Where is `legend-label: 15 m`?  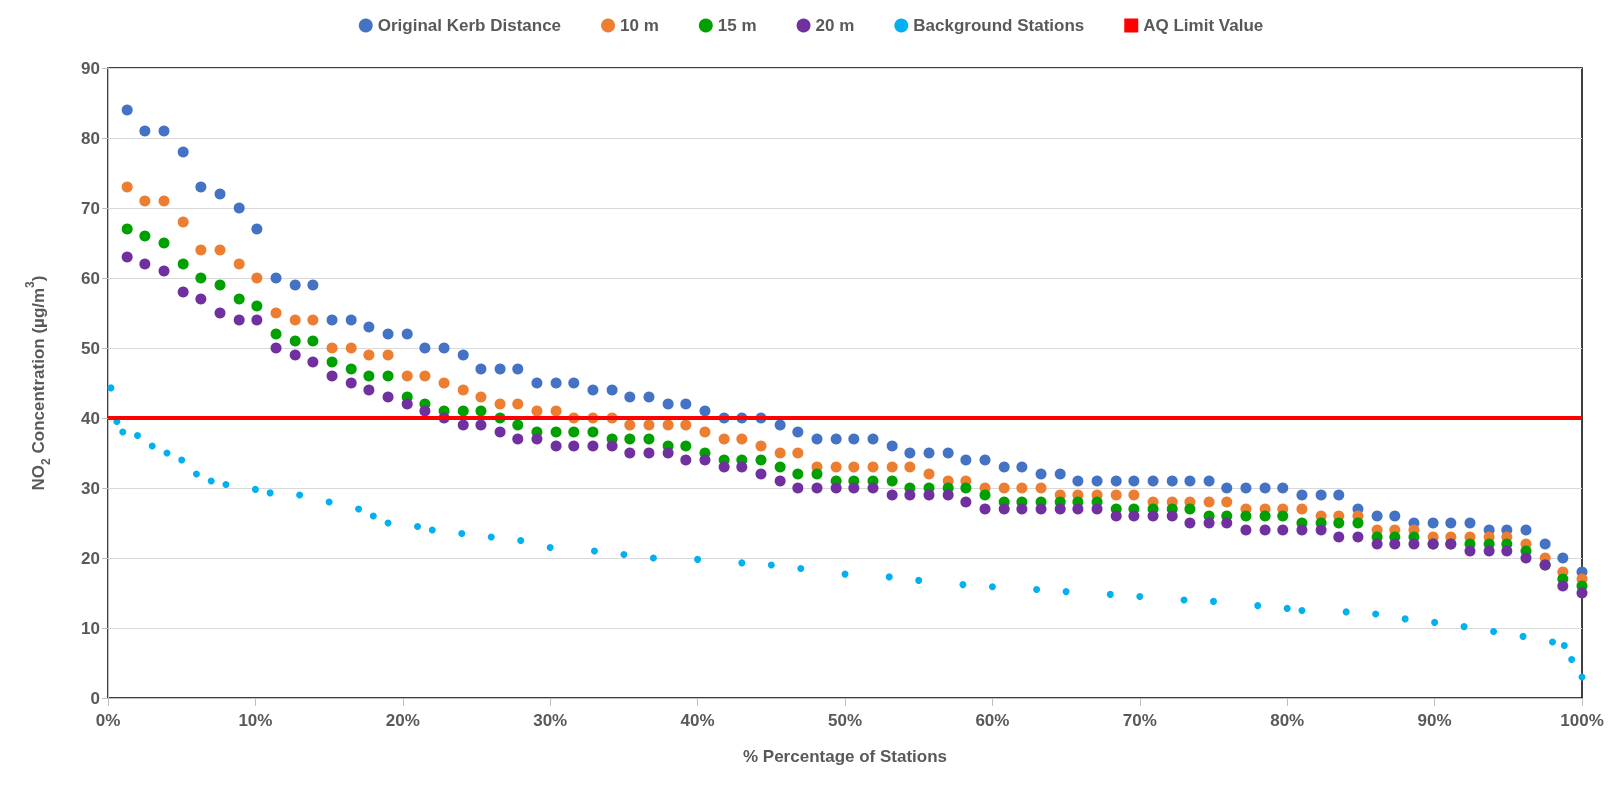 legend-label: 15 m is located at coordinates (737, 25).